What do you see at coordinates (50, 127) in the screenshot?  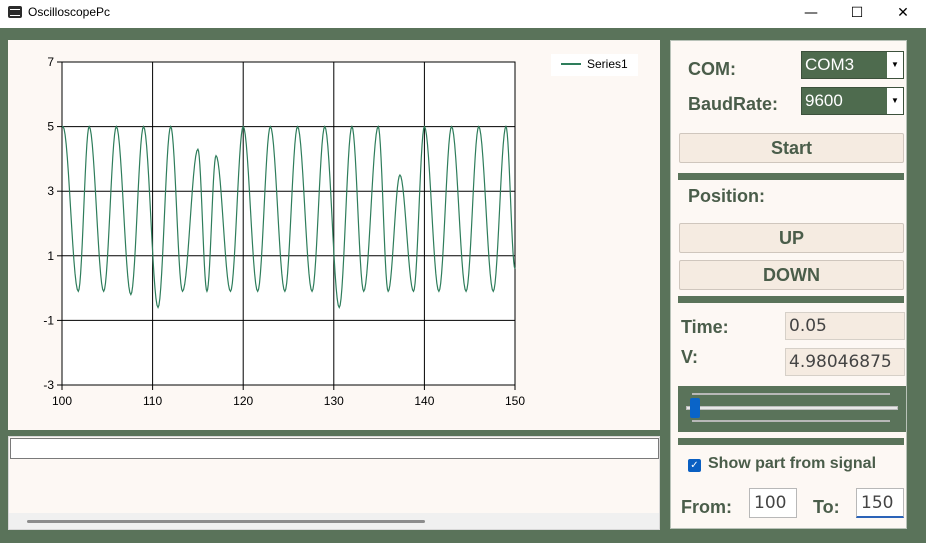 I see `y-tick-label: 5` at bounding box center [50, 127].